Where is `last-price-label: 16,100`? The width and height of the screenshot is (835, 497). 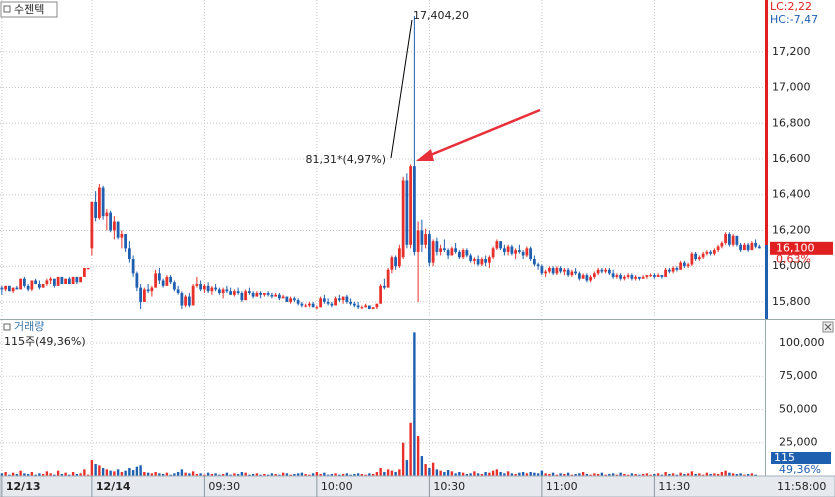
last-price-label: 16,100 is located at coordinates (795, 247).